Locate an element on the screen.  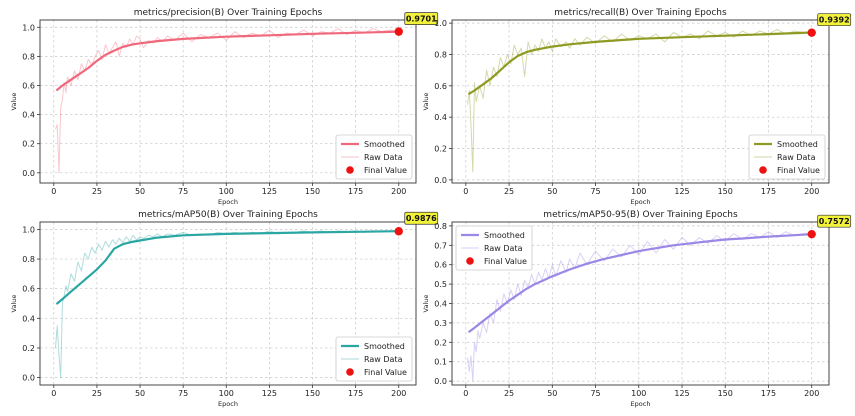
final-value-label: 0.9876 is located at coordinates (421, 218).